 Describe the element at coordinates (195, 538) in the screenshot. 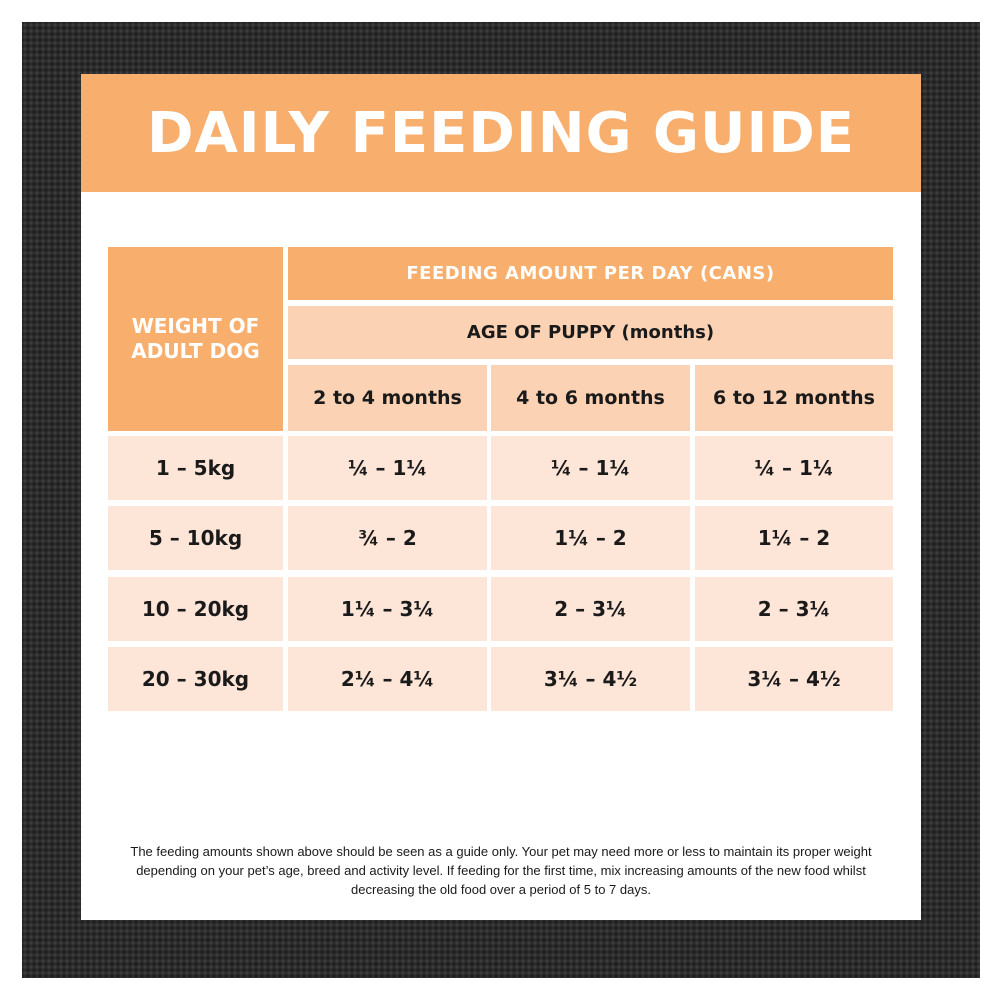

I see `weight-cell: 5 – 10kg` at that location.